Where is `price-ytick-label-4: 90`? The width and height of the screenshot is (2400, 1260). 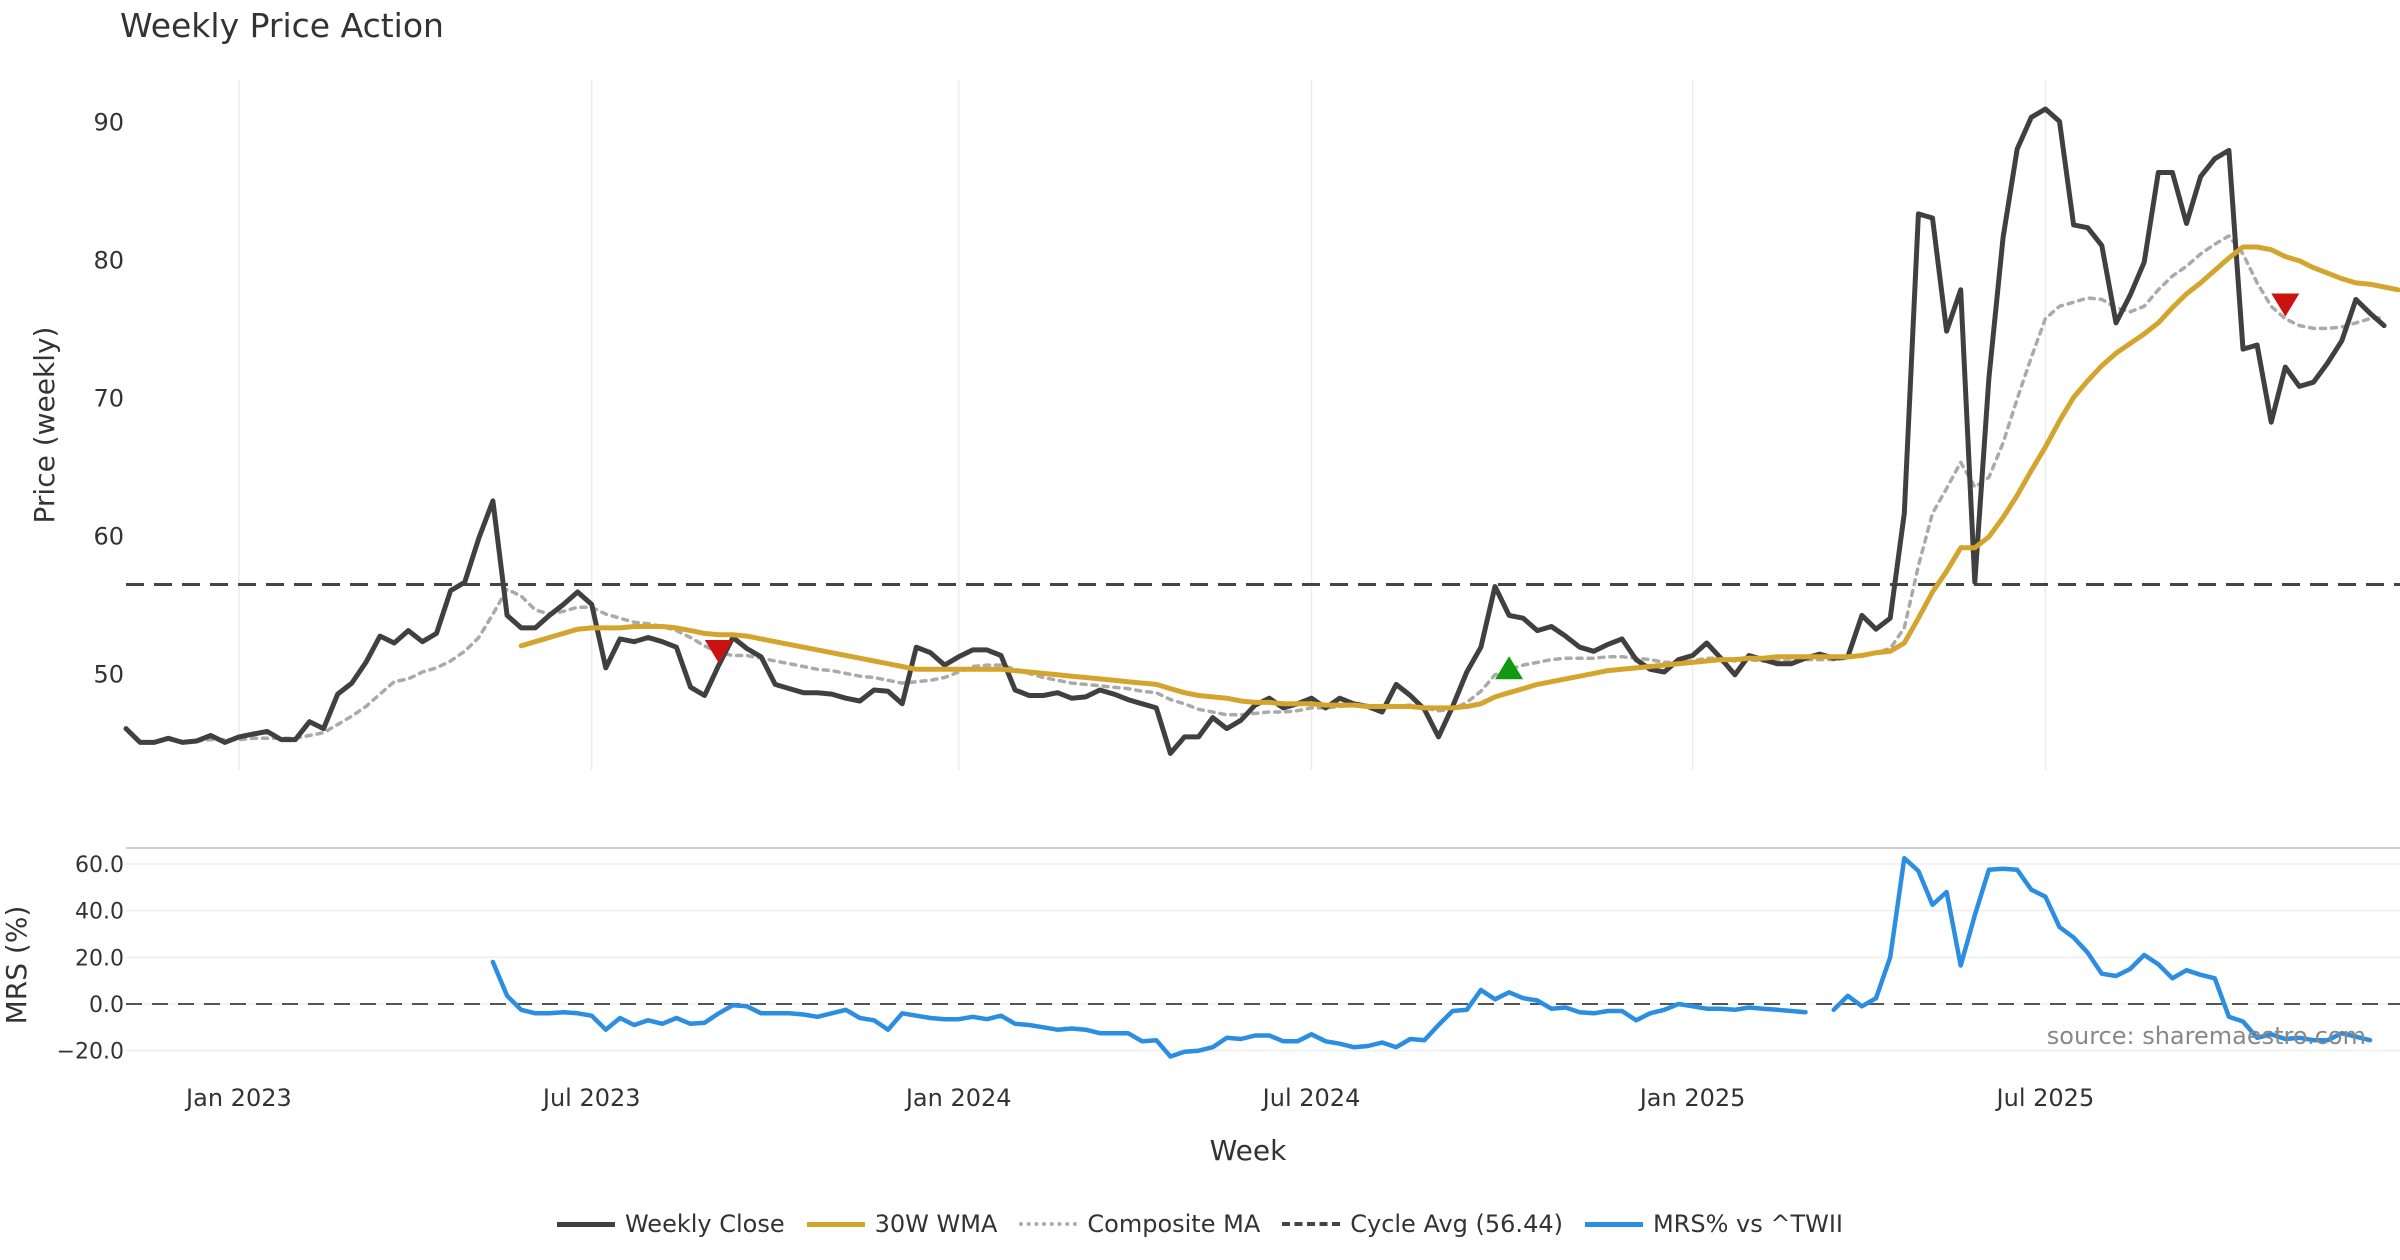
price-ytick-label-4: 90 is located at coordinates (108, 122).